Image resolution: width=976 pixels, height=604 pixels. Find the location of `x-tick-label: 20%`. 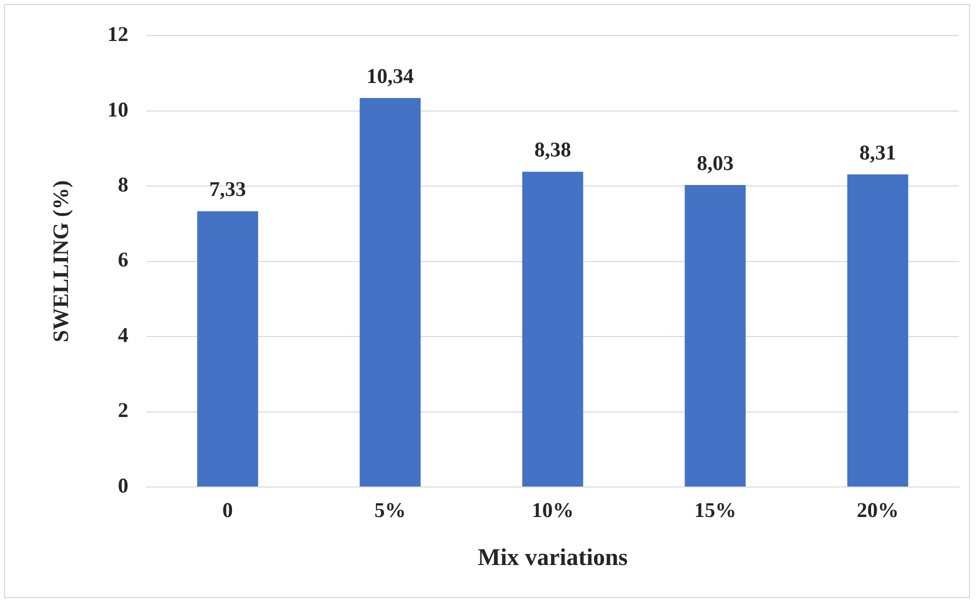

x-tick-label: 20% is located at coordinates (877, 510).